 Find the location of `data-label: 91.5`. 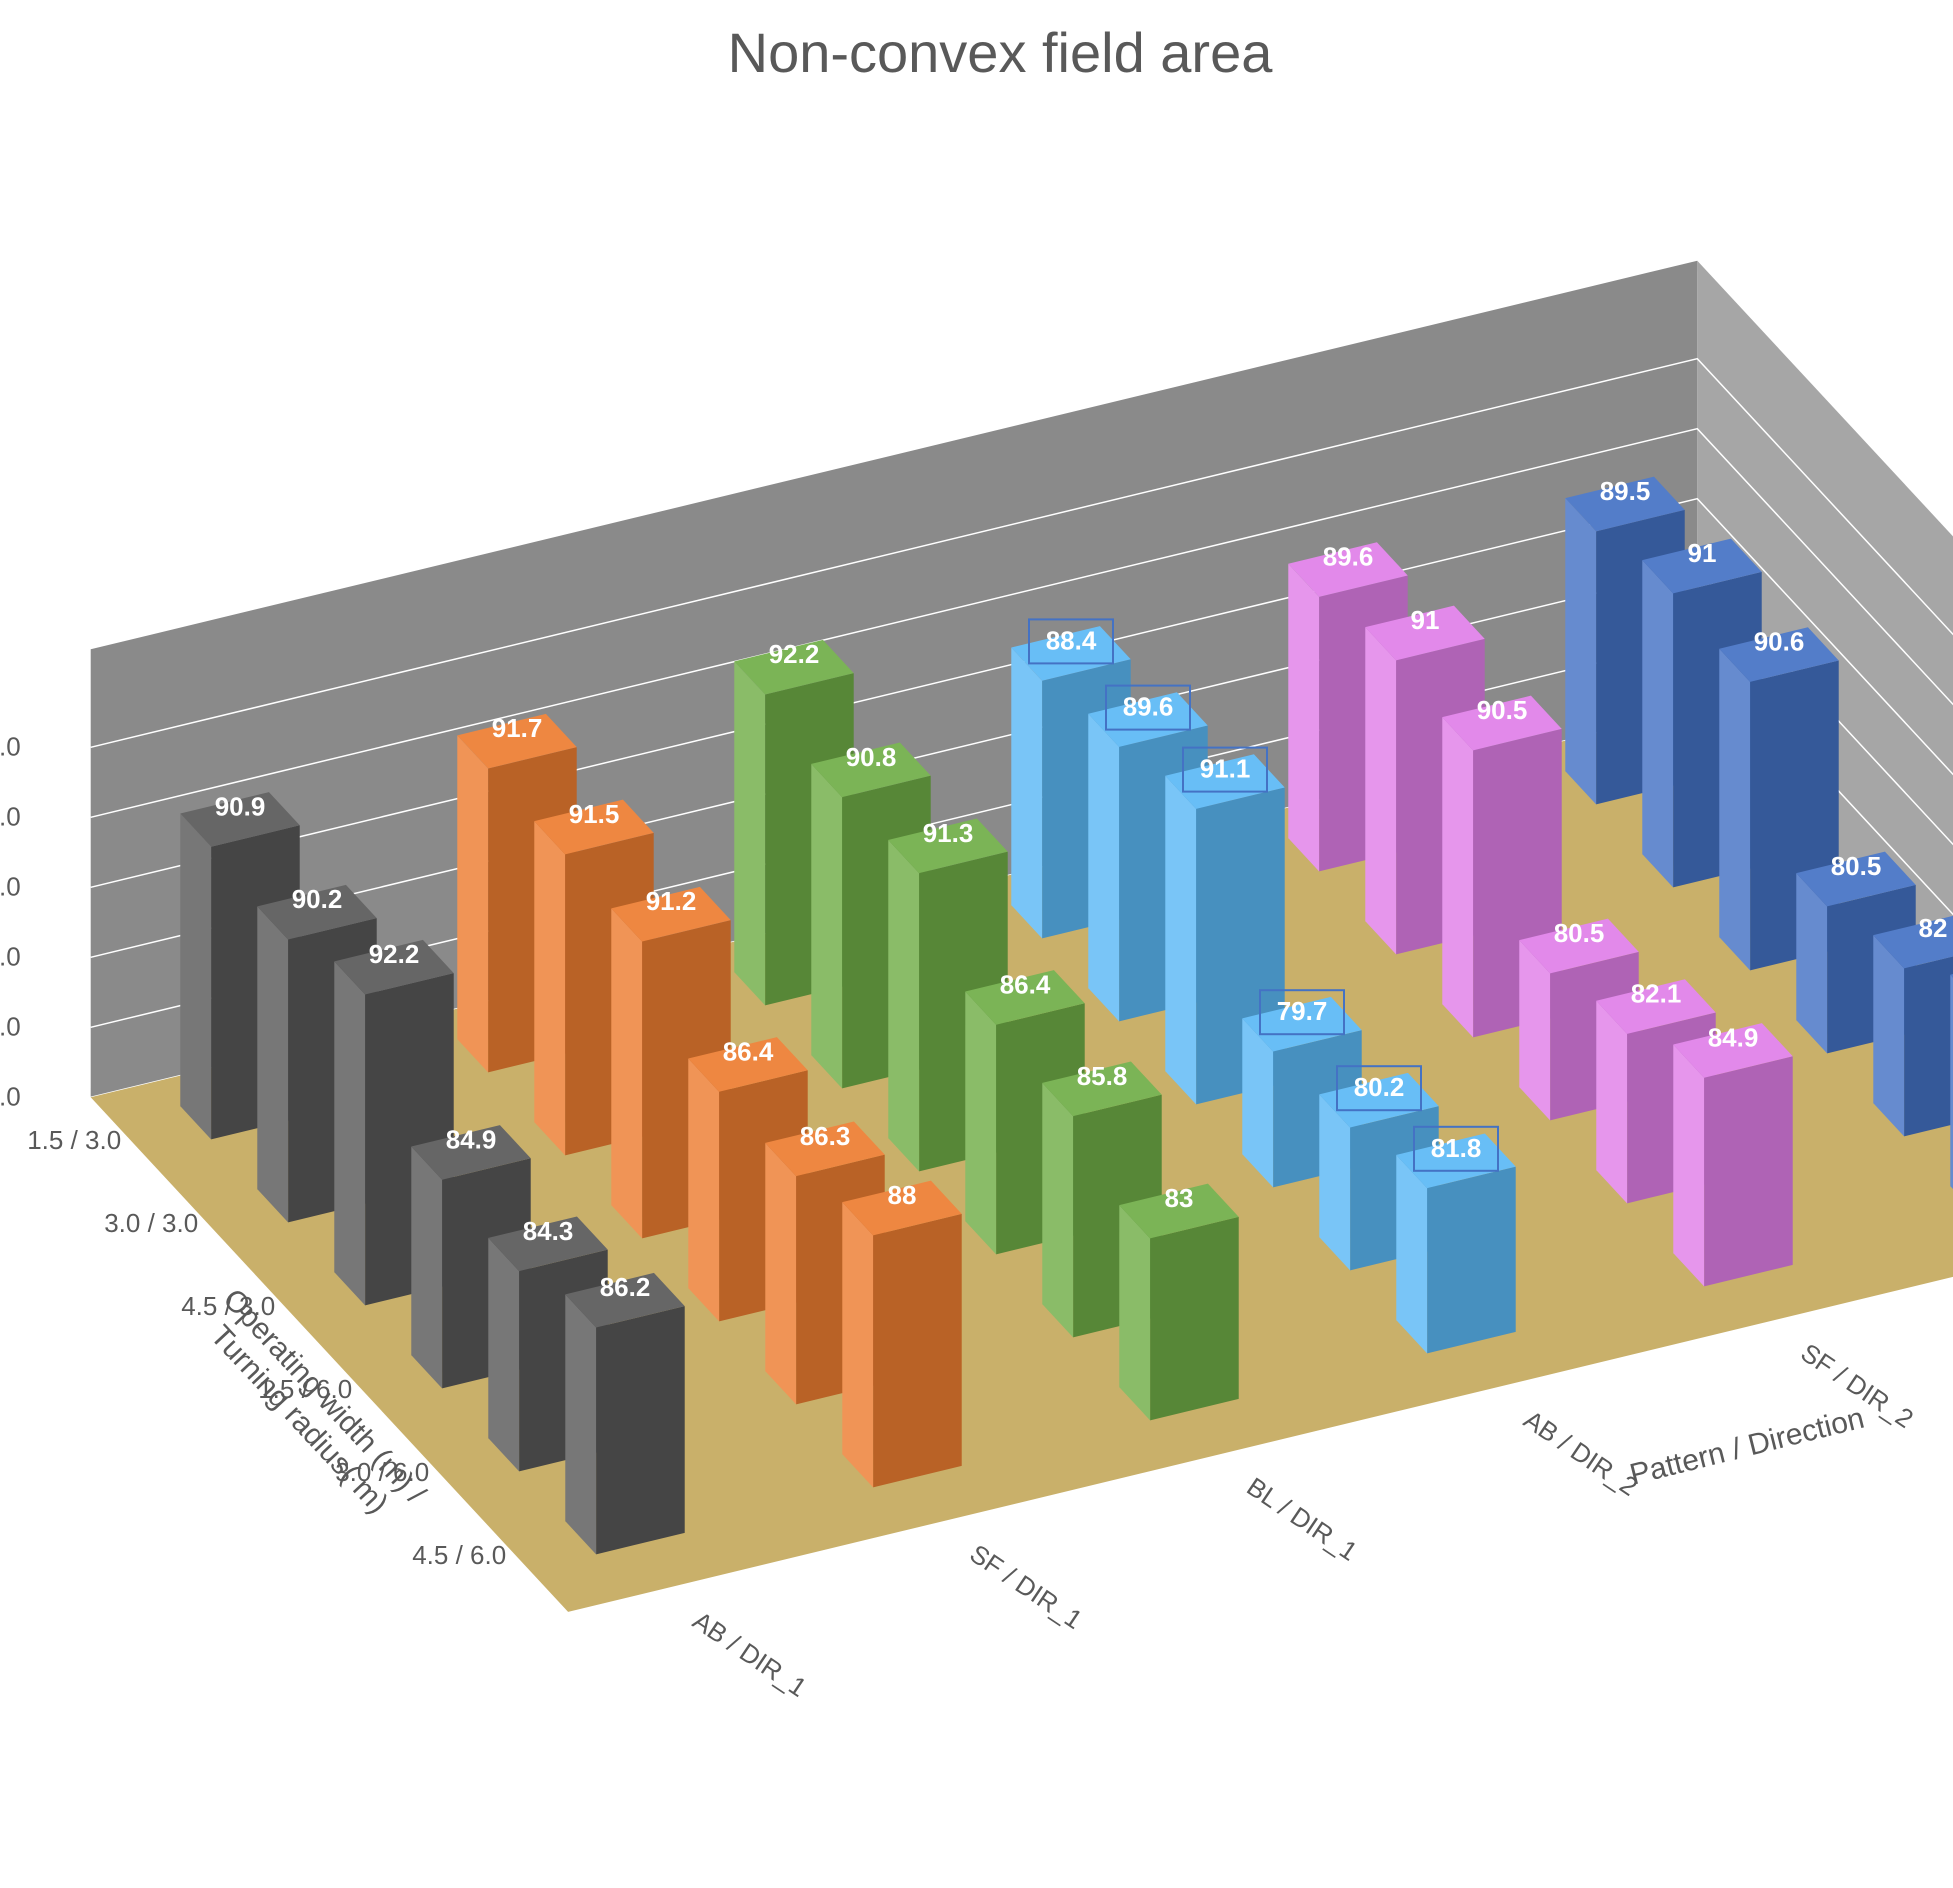

data-label: 91.5 is located at coordinates (594, 814).